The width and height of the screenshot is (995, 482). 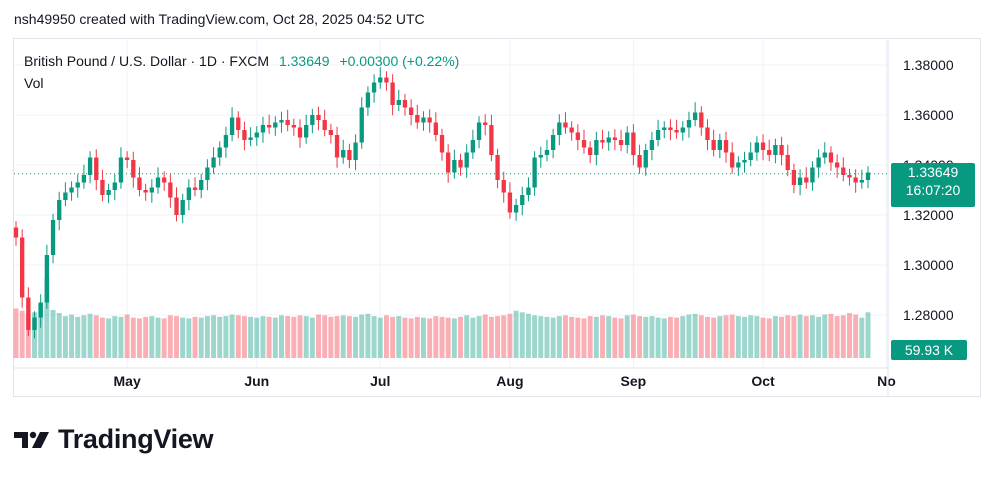 What do you see at coordinates (928, 215) in the screenshot?
I see `y-tick-label: 1.32000` at bounding box center [928, 215].